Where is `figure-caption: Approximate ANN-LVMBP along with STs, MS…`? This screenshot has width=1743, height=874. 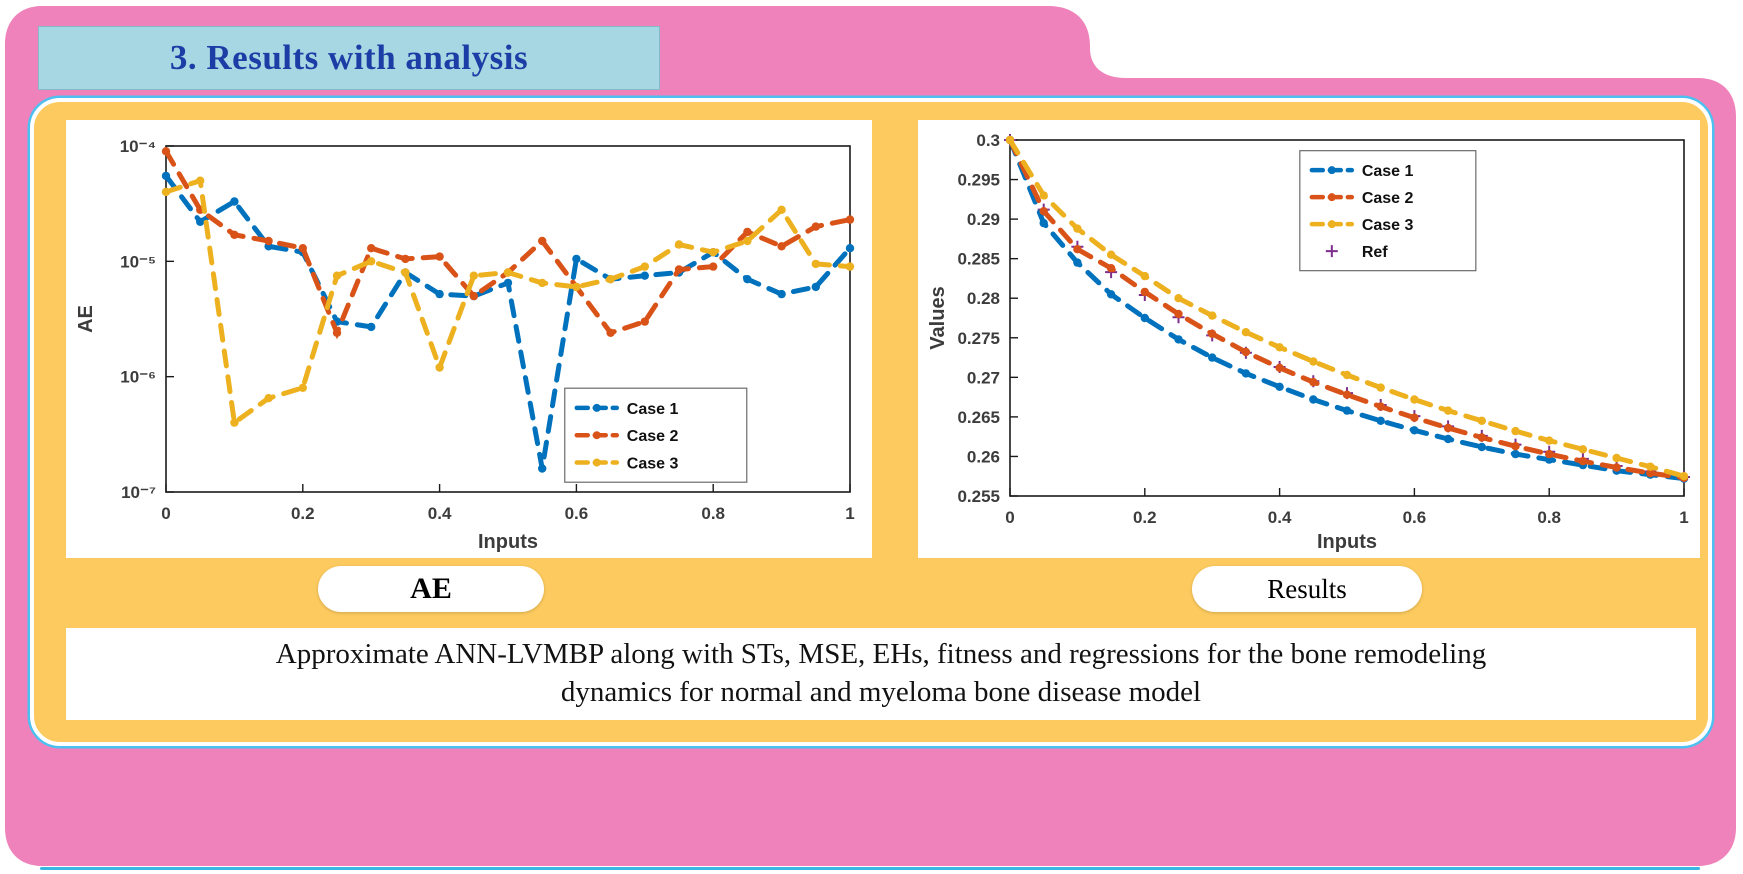 figure-caption: Approximate ANN-LVMBP along with STs, MS… is located at coordinates (881, 674).